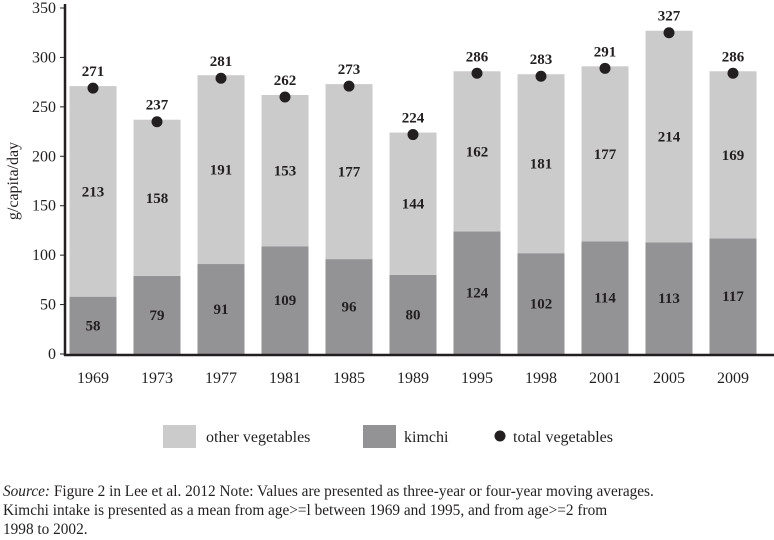  I want to click on x-tick-label: 2005, so click(669, 378).